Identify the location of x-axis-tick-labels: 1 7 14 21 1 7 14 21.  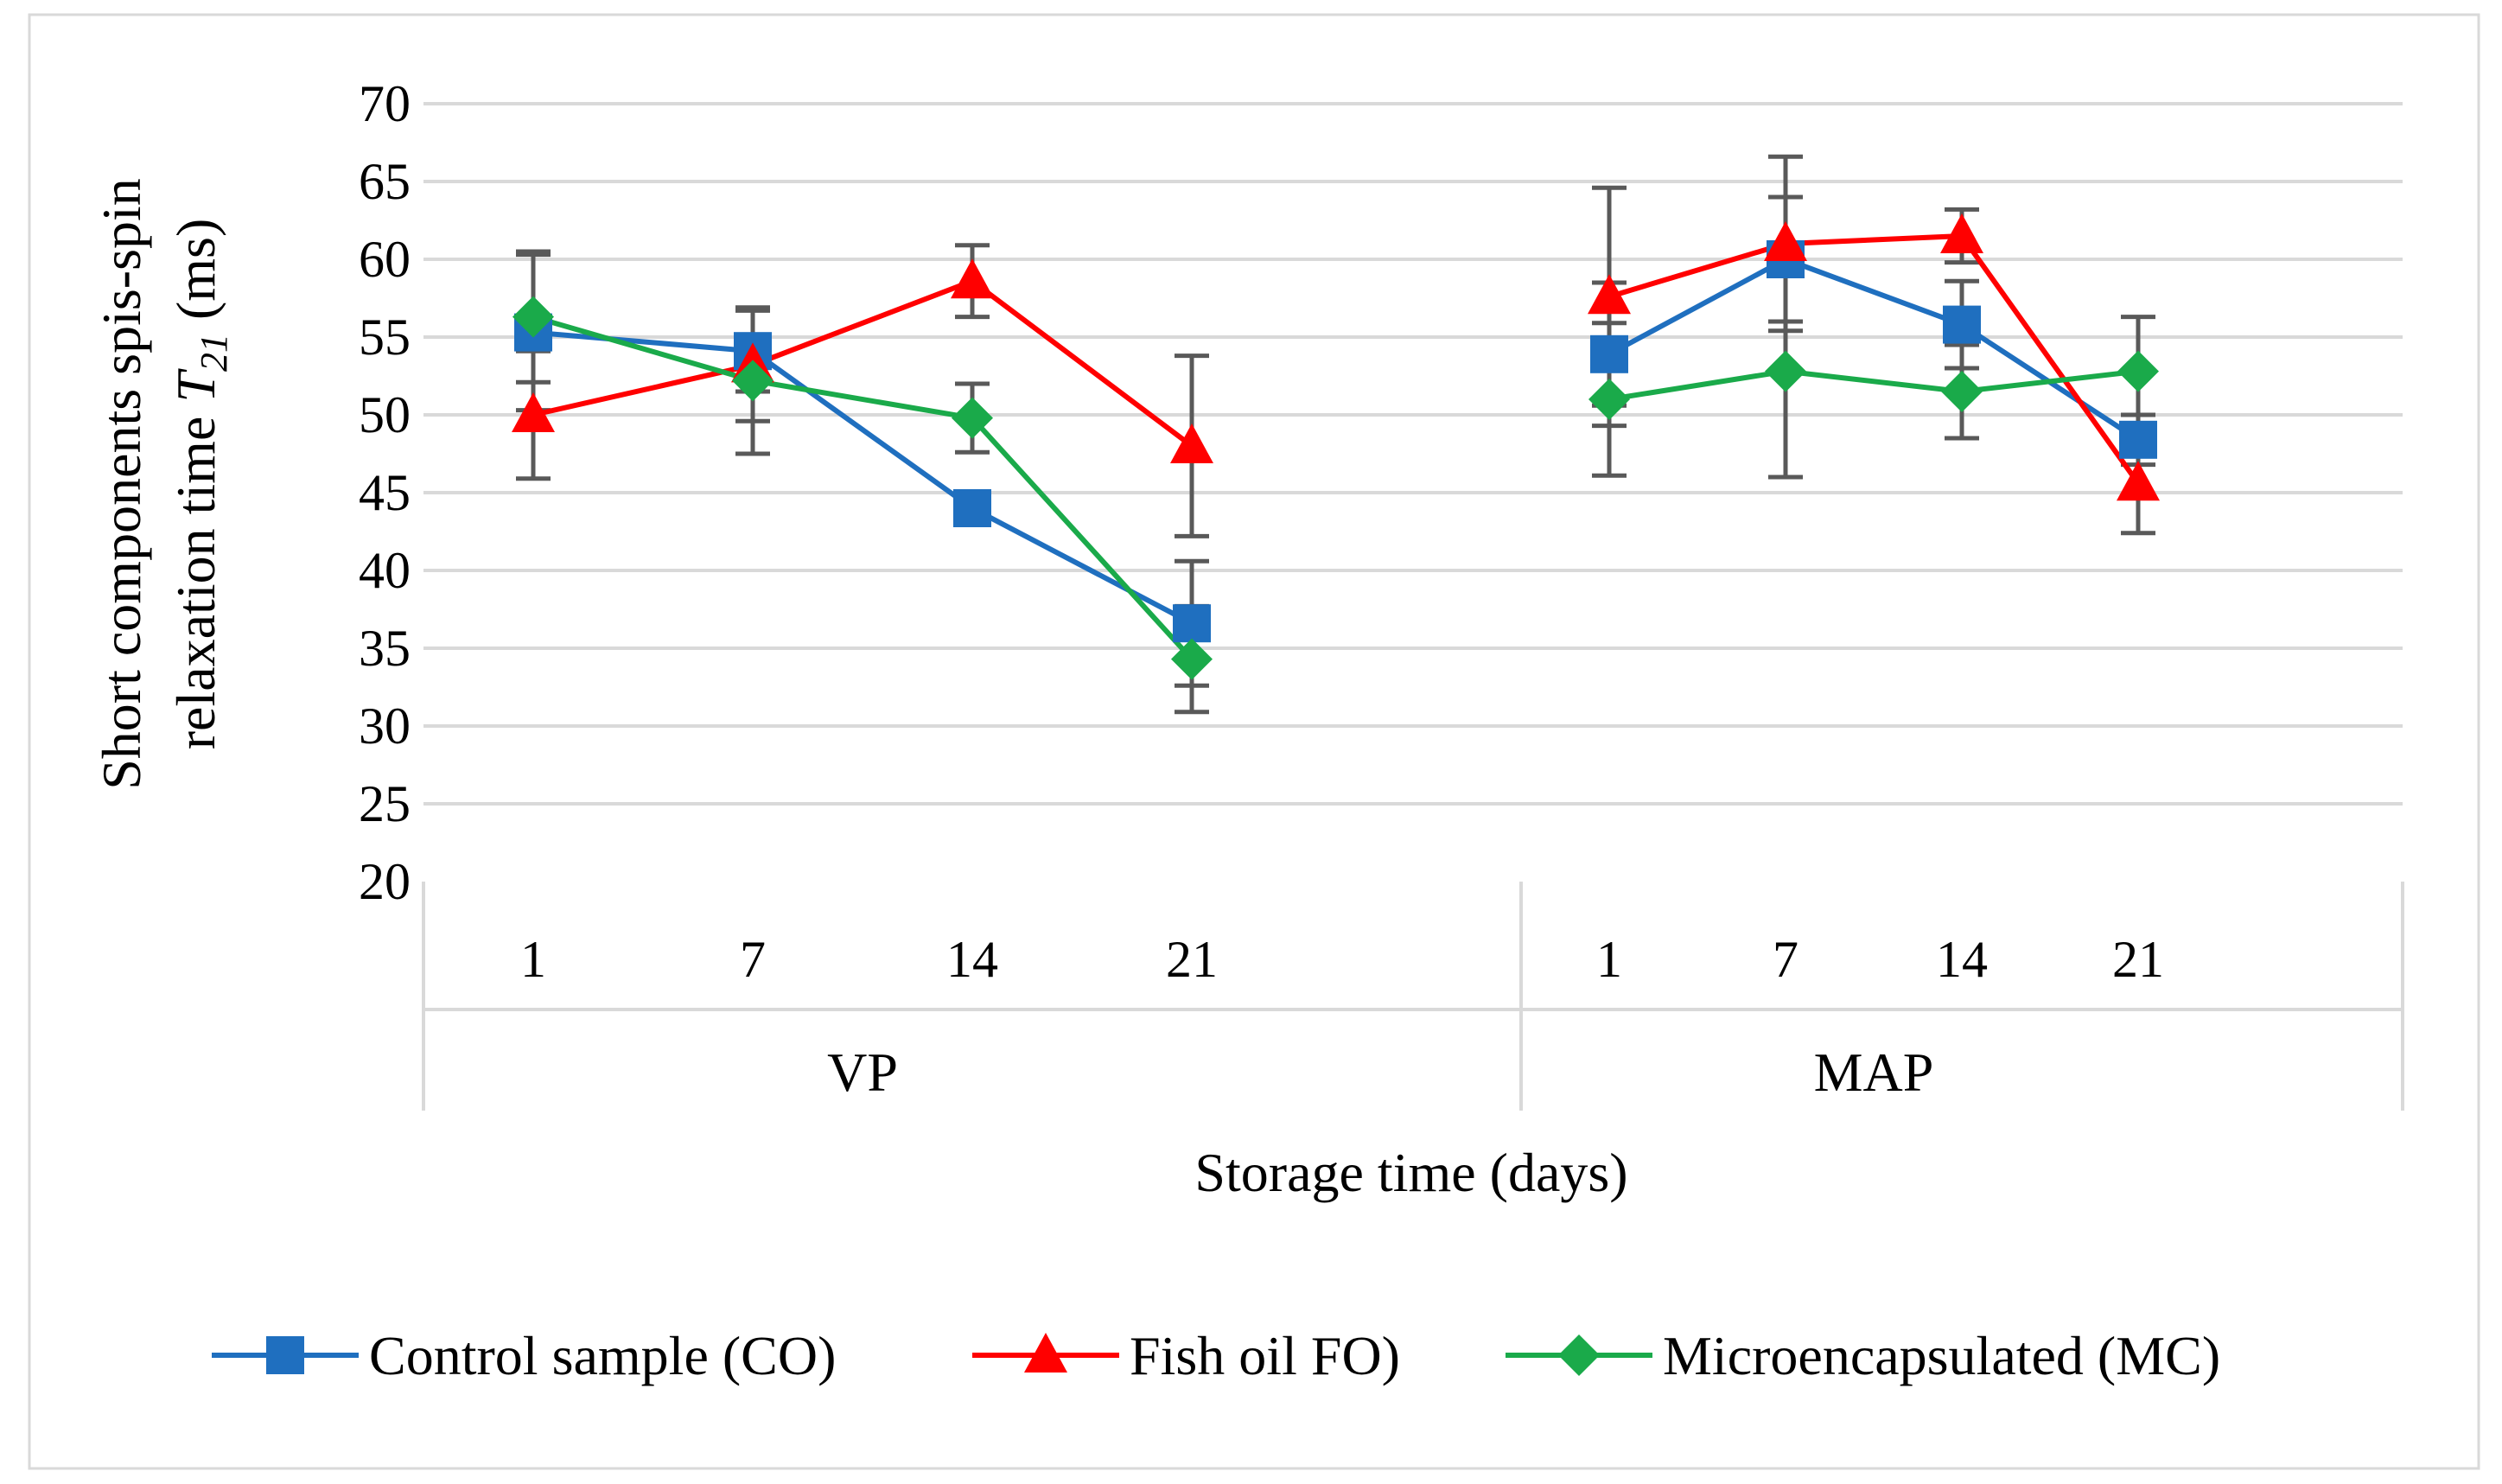
(1342, 959).